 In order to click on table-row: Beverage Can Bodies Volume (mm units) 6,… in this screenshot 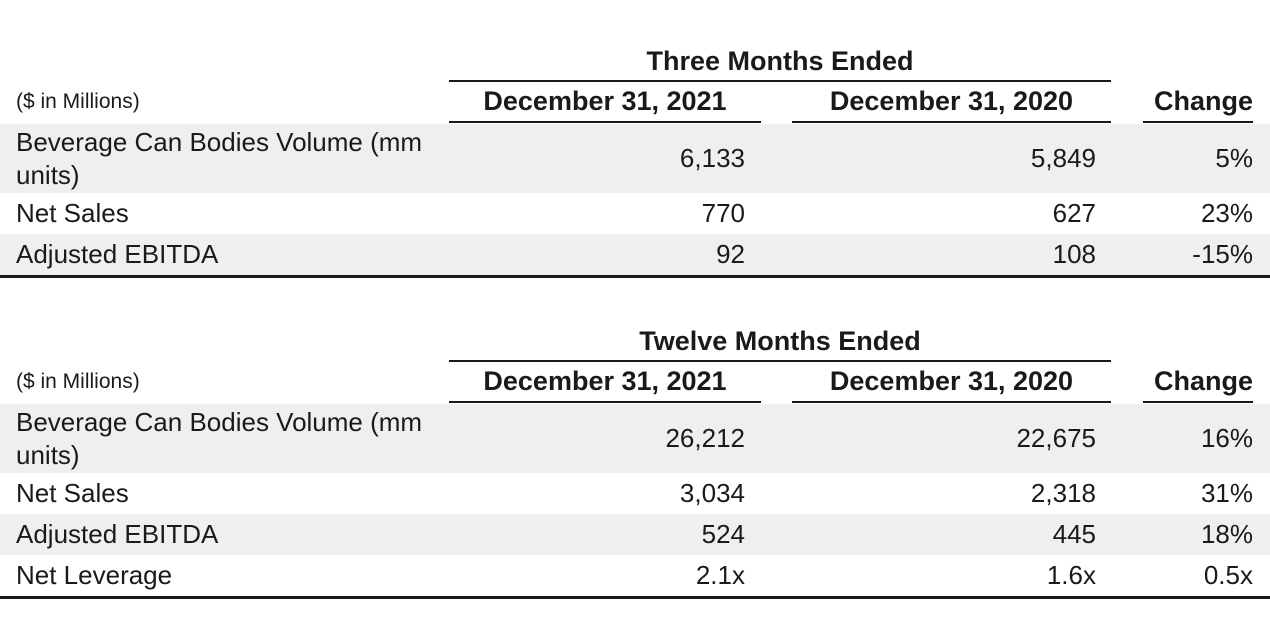, I will do `click(635, 158)`.